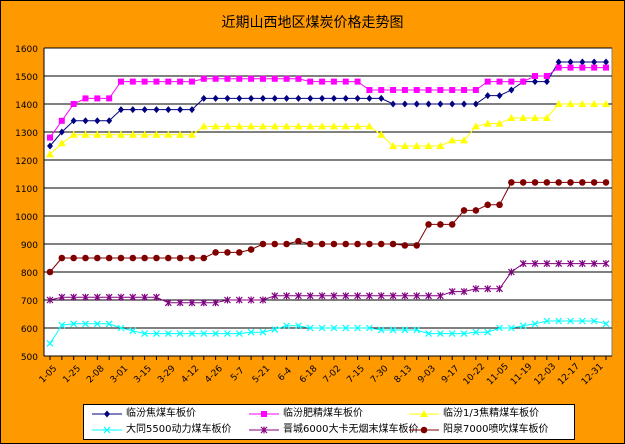 The image size is (625, 444). I want to click on x-tick-label: 2-08, so click(96, 375).